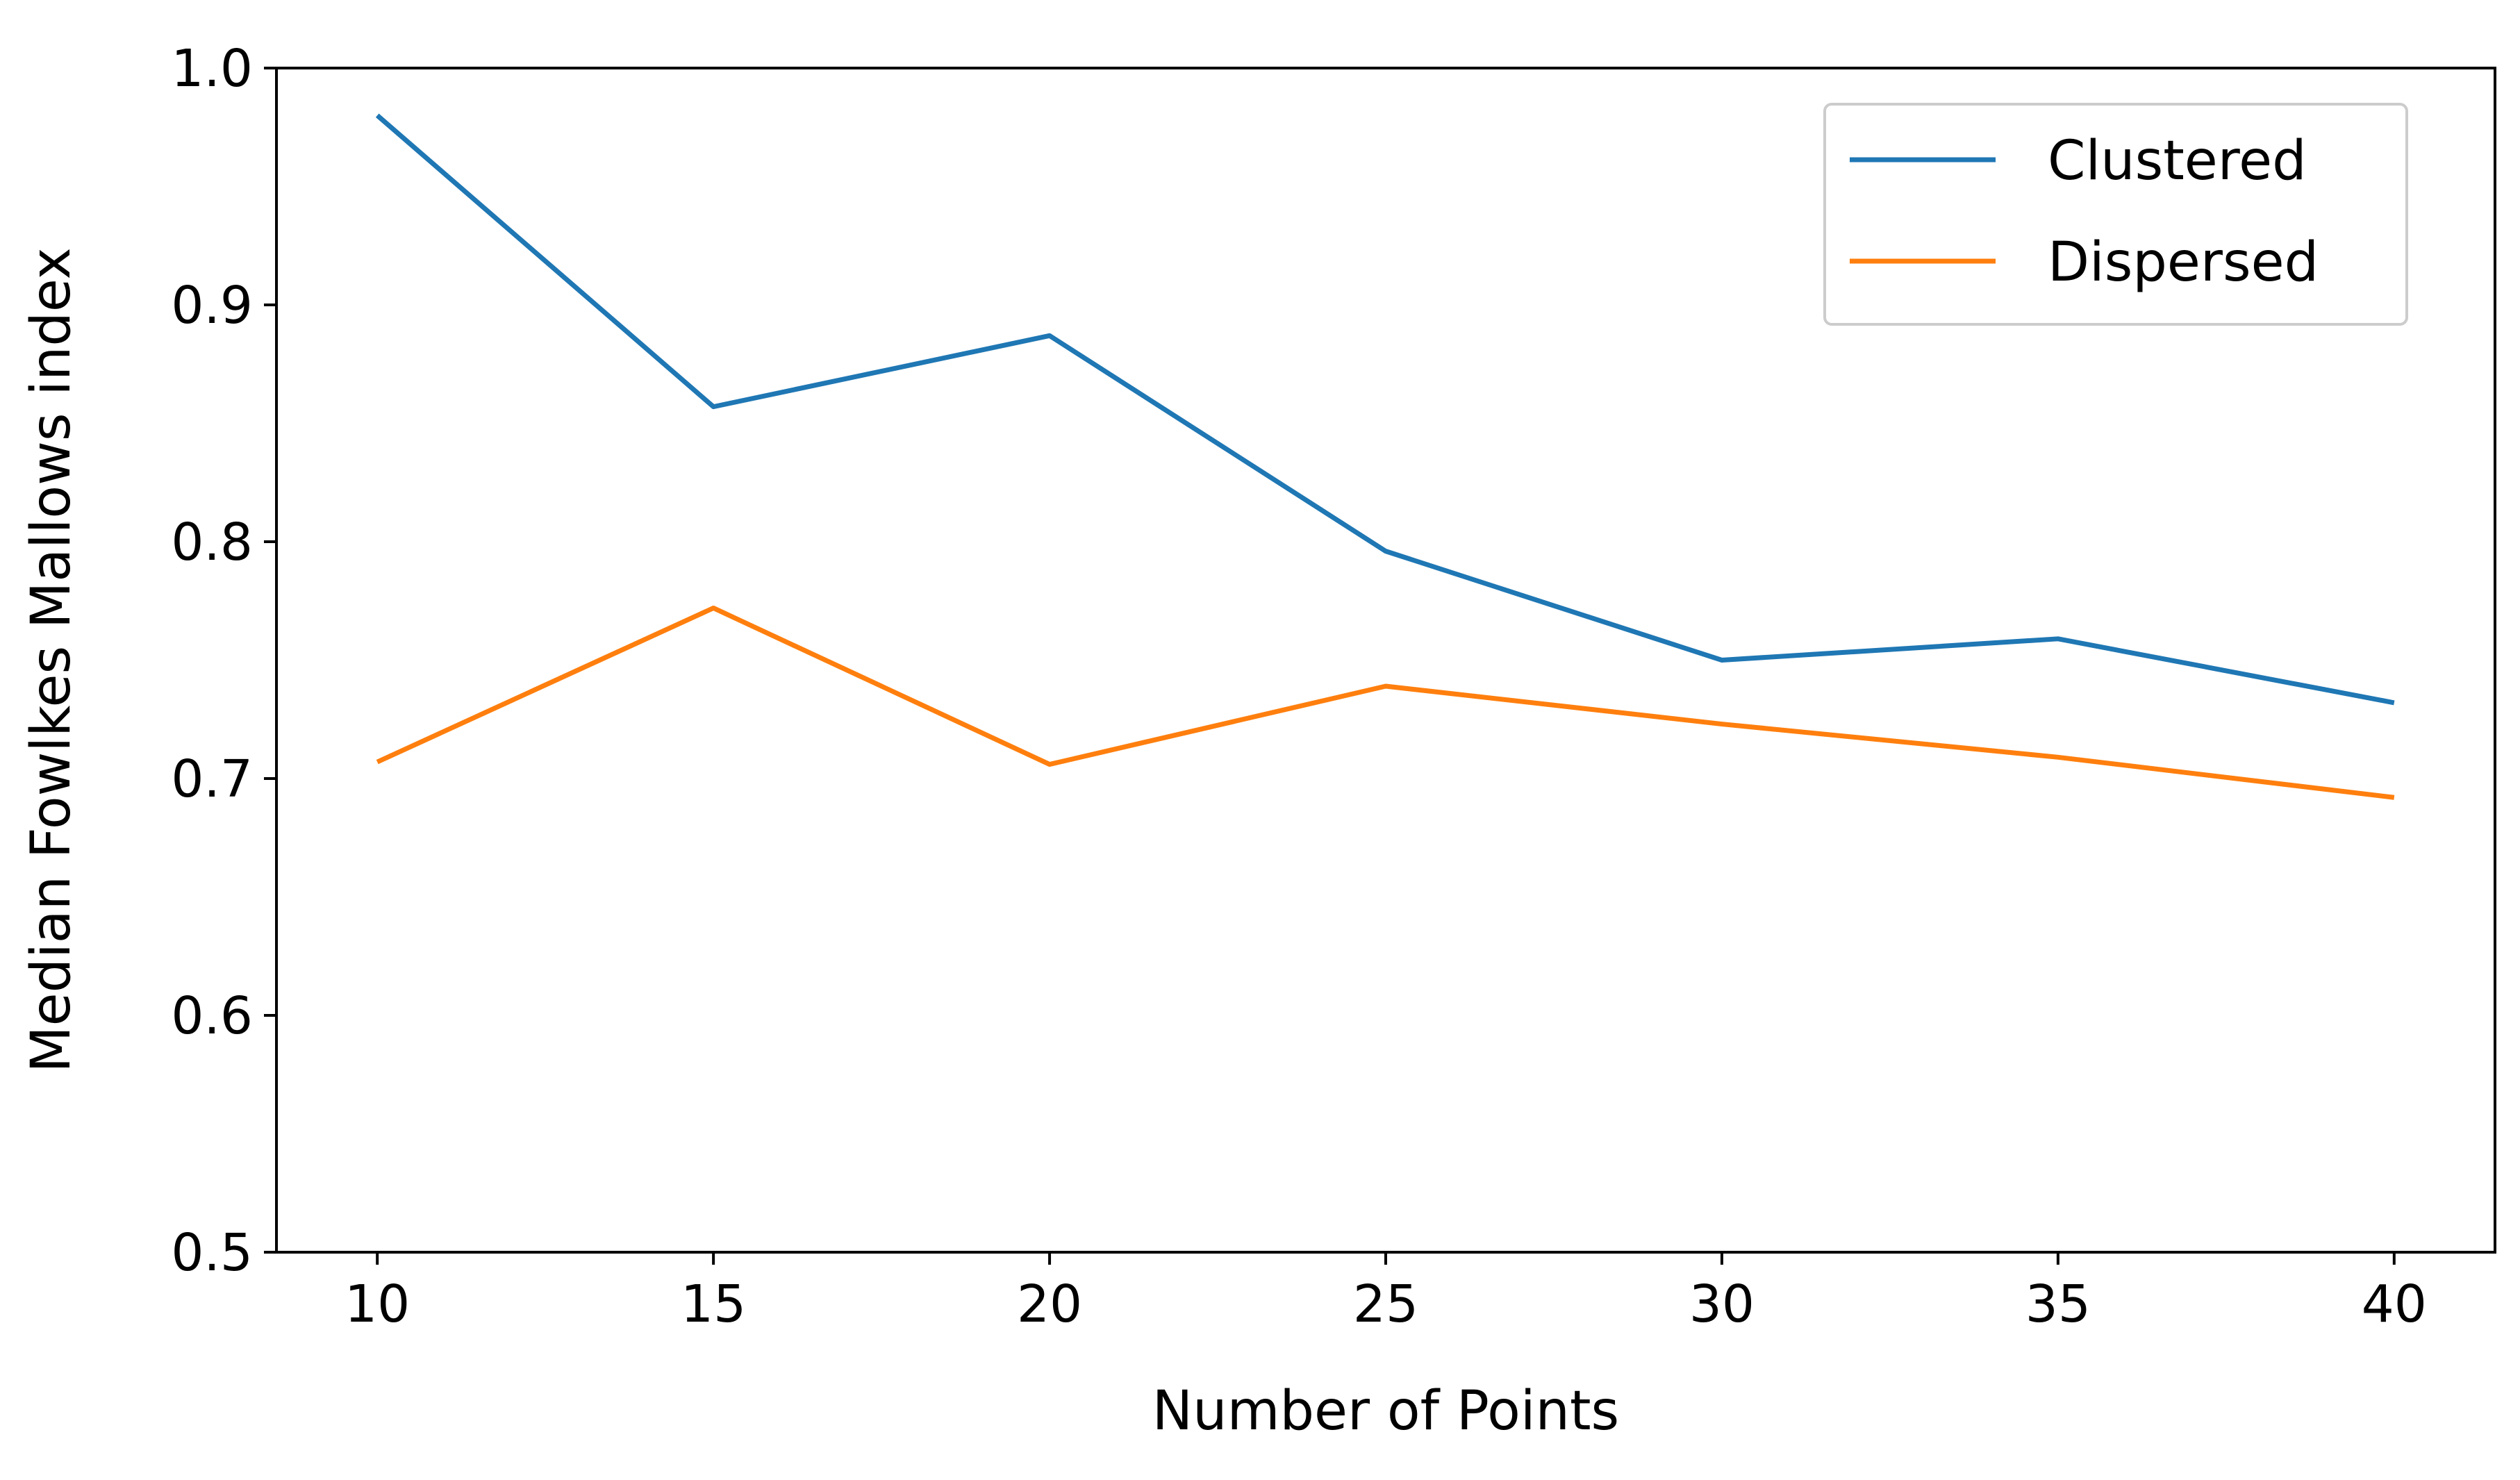 The image size is (2520, 1480). What do you see at coordinates (2394, 1304) in the screenshot?
I see `x-tick-label: 40` at bounding box center [2394, 1304].